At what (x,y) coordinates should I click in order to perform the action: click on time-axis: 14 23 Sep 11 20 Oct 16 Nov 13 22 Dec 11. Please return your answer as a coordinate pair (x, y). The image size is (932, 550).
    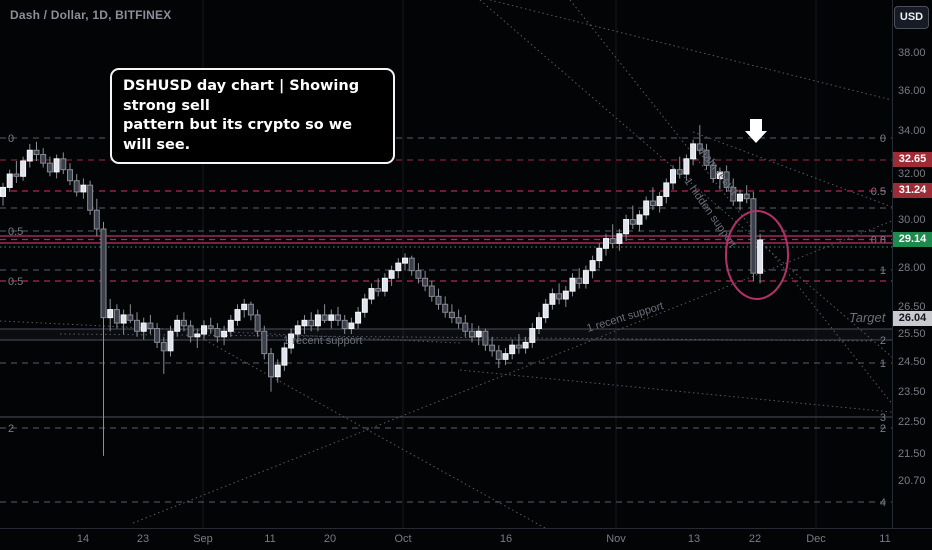
    Looking at the image, I should click on (466, 539).